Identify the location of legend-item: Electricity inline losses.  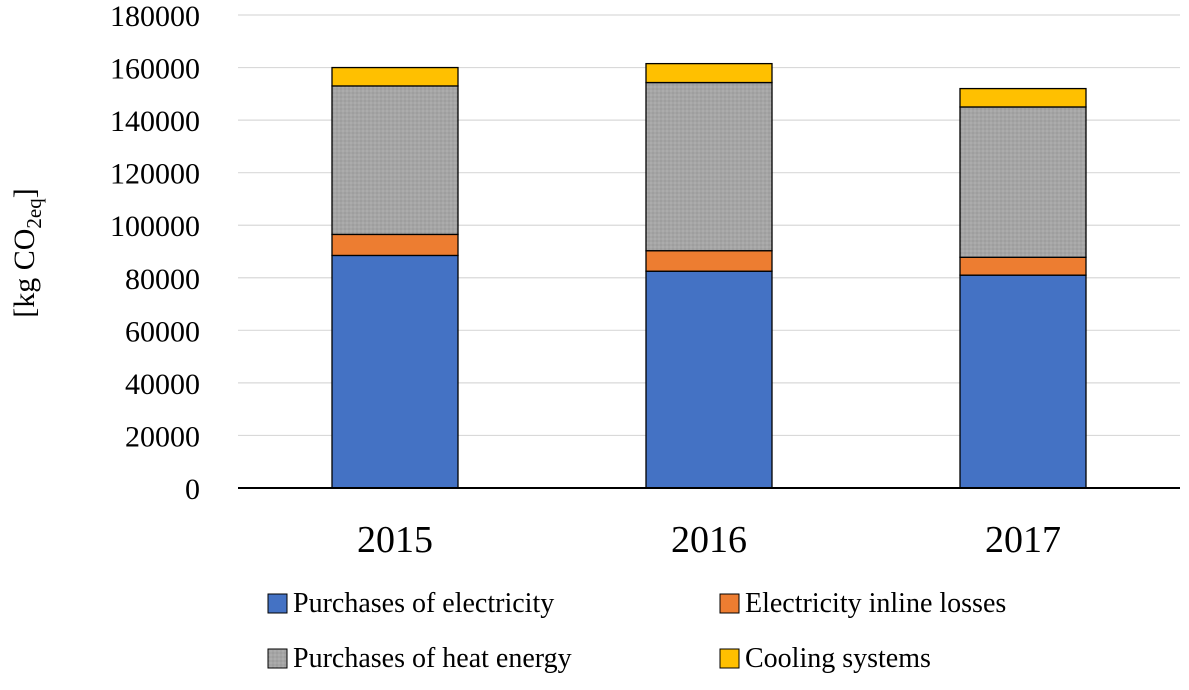
(862, 603).